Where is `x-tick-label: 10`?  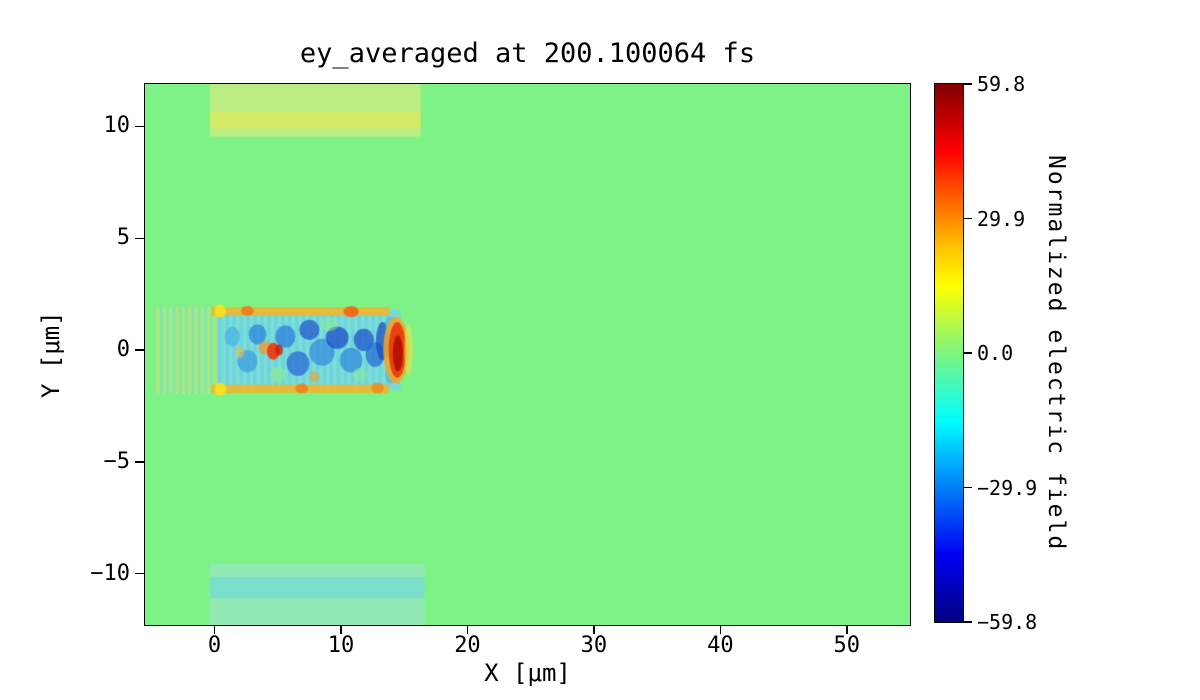 x-tick-label: 10 is located at coordinates (341, 645).